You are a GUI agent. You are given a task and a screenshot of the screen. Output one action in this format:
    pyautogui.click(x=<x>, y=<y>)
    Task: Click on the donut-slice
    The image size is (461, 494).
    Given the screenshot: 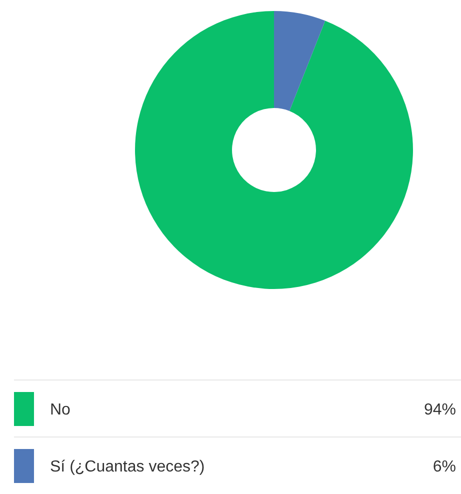 What is the action you would take?
    pyautogui.click(x=300, y=61)
    